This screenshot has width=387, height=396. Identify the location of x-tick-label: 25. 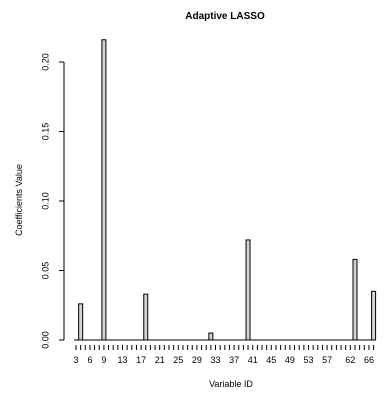
(178, 360).